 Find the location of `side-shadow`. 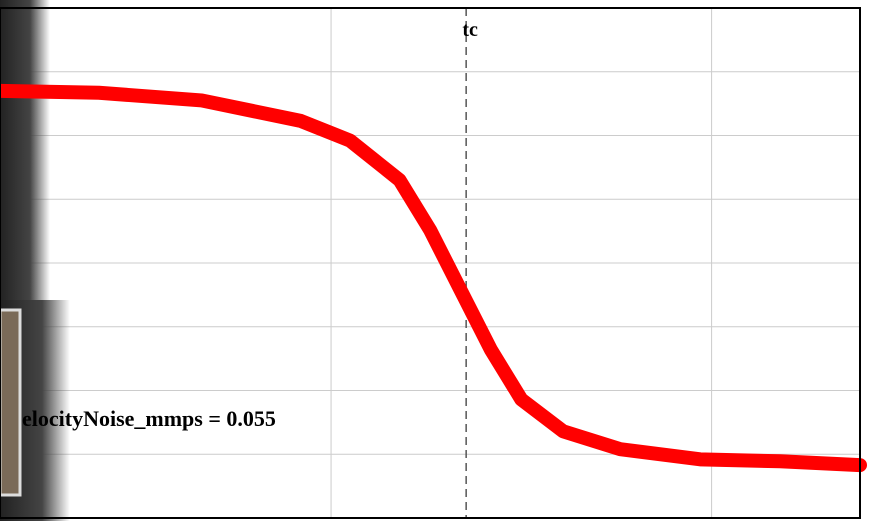

side-shadow is located at coordinates (25, 150).